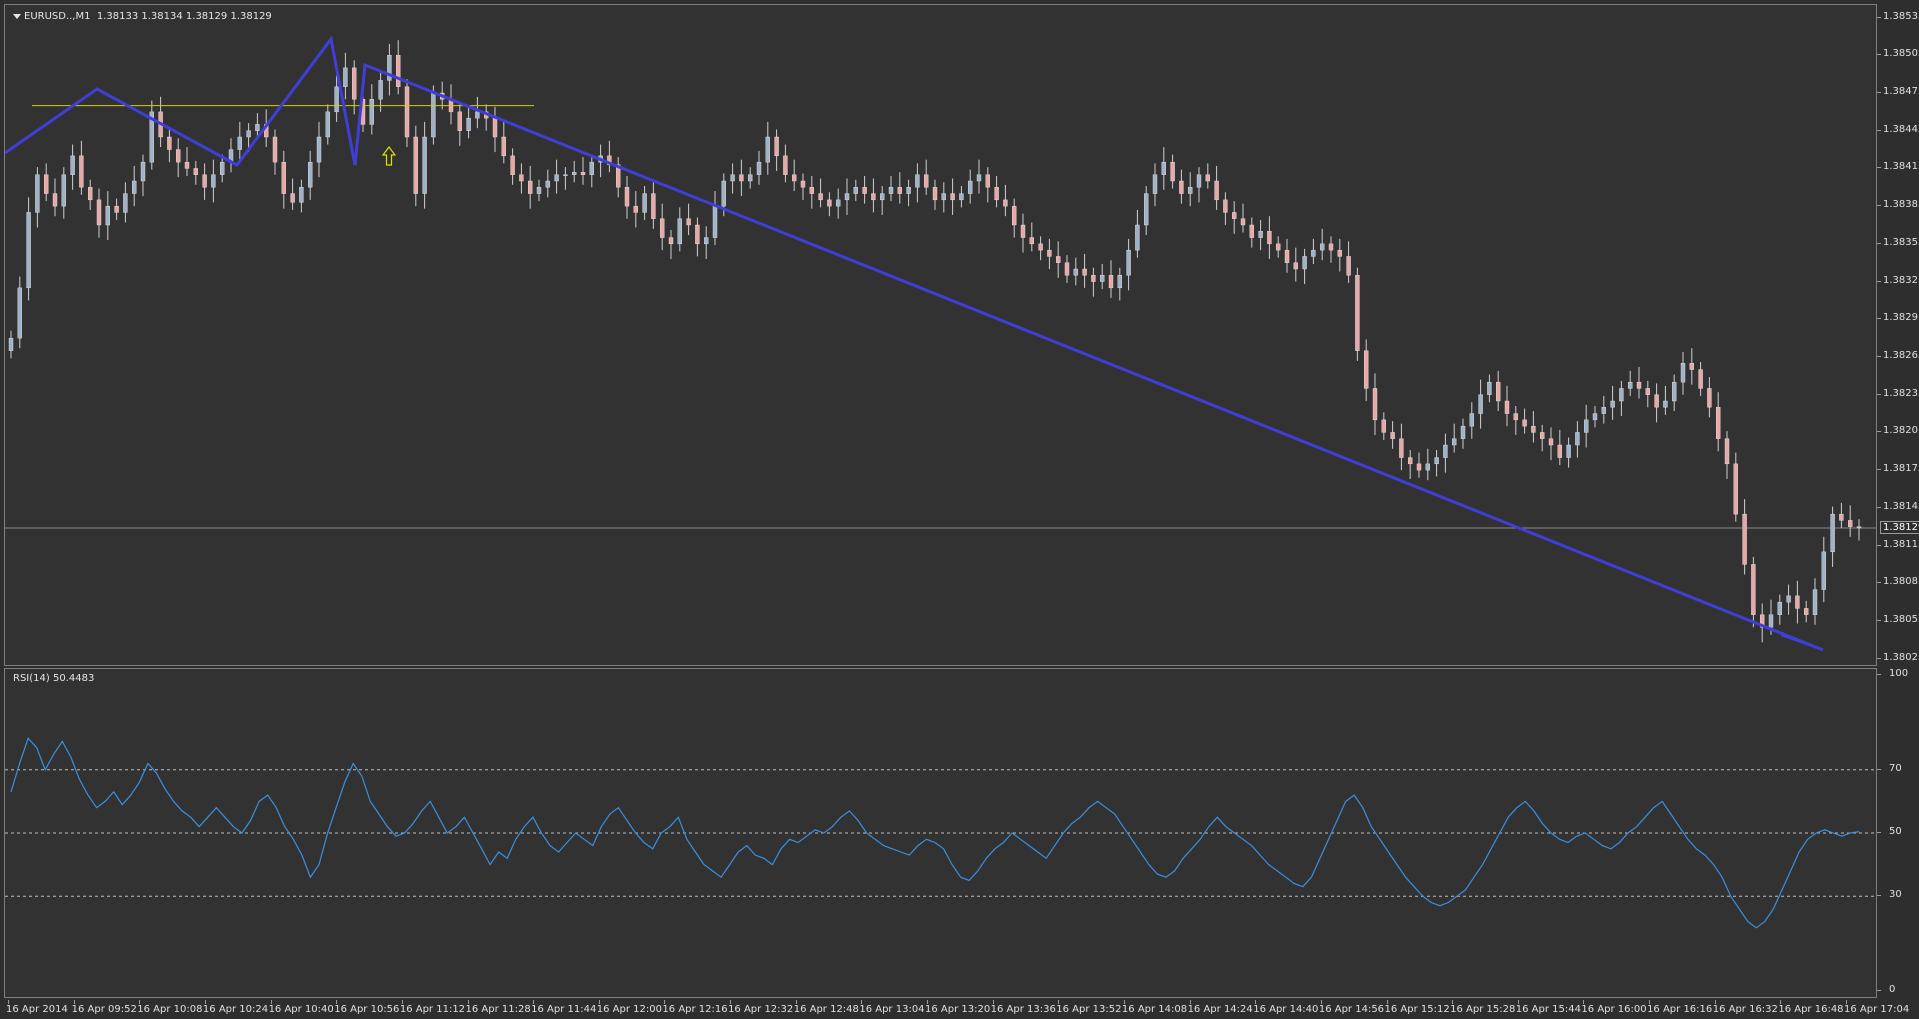 The image size is (1919, 1019). What do you see at coordinates (1898, 833) in the screenshot?
I see `rsi-axis: 100 70 50 30 0` at bounding box center [1898, 833].